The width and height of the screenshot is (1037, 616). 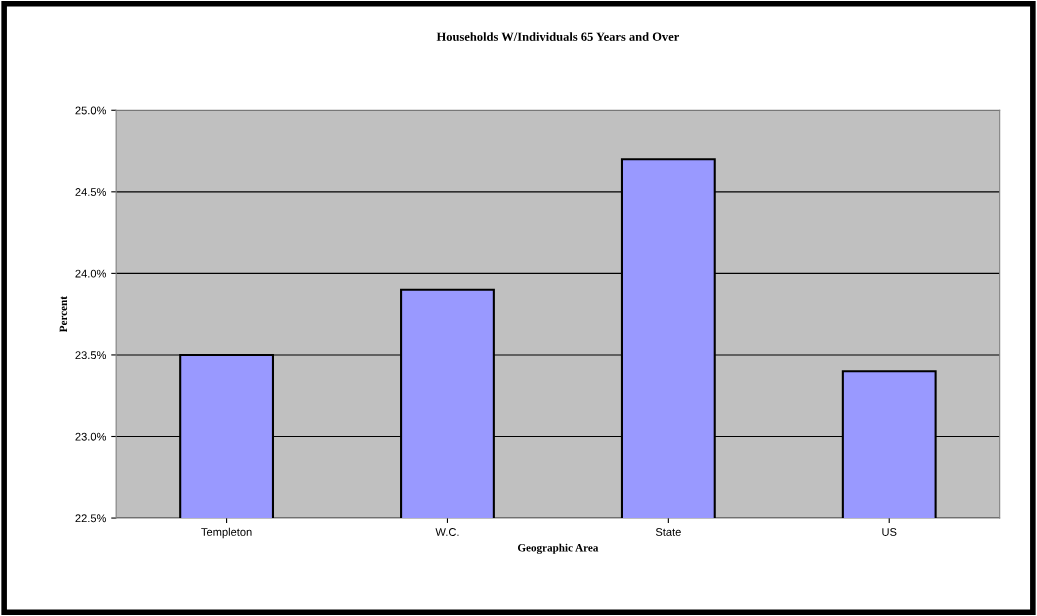 What do you see at coordinates (889, 532) in the screenshot?
I see `x-tick-label: US` at bounding box center [889, 532].